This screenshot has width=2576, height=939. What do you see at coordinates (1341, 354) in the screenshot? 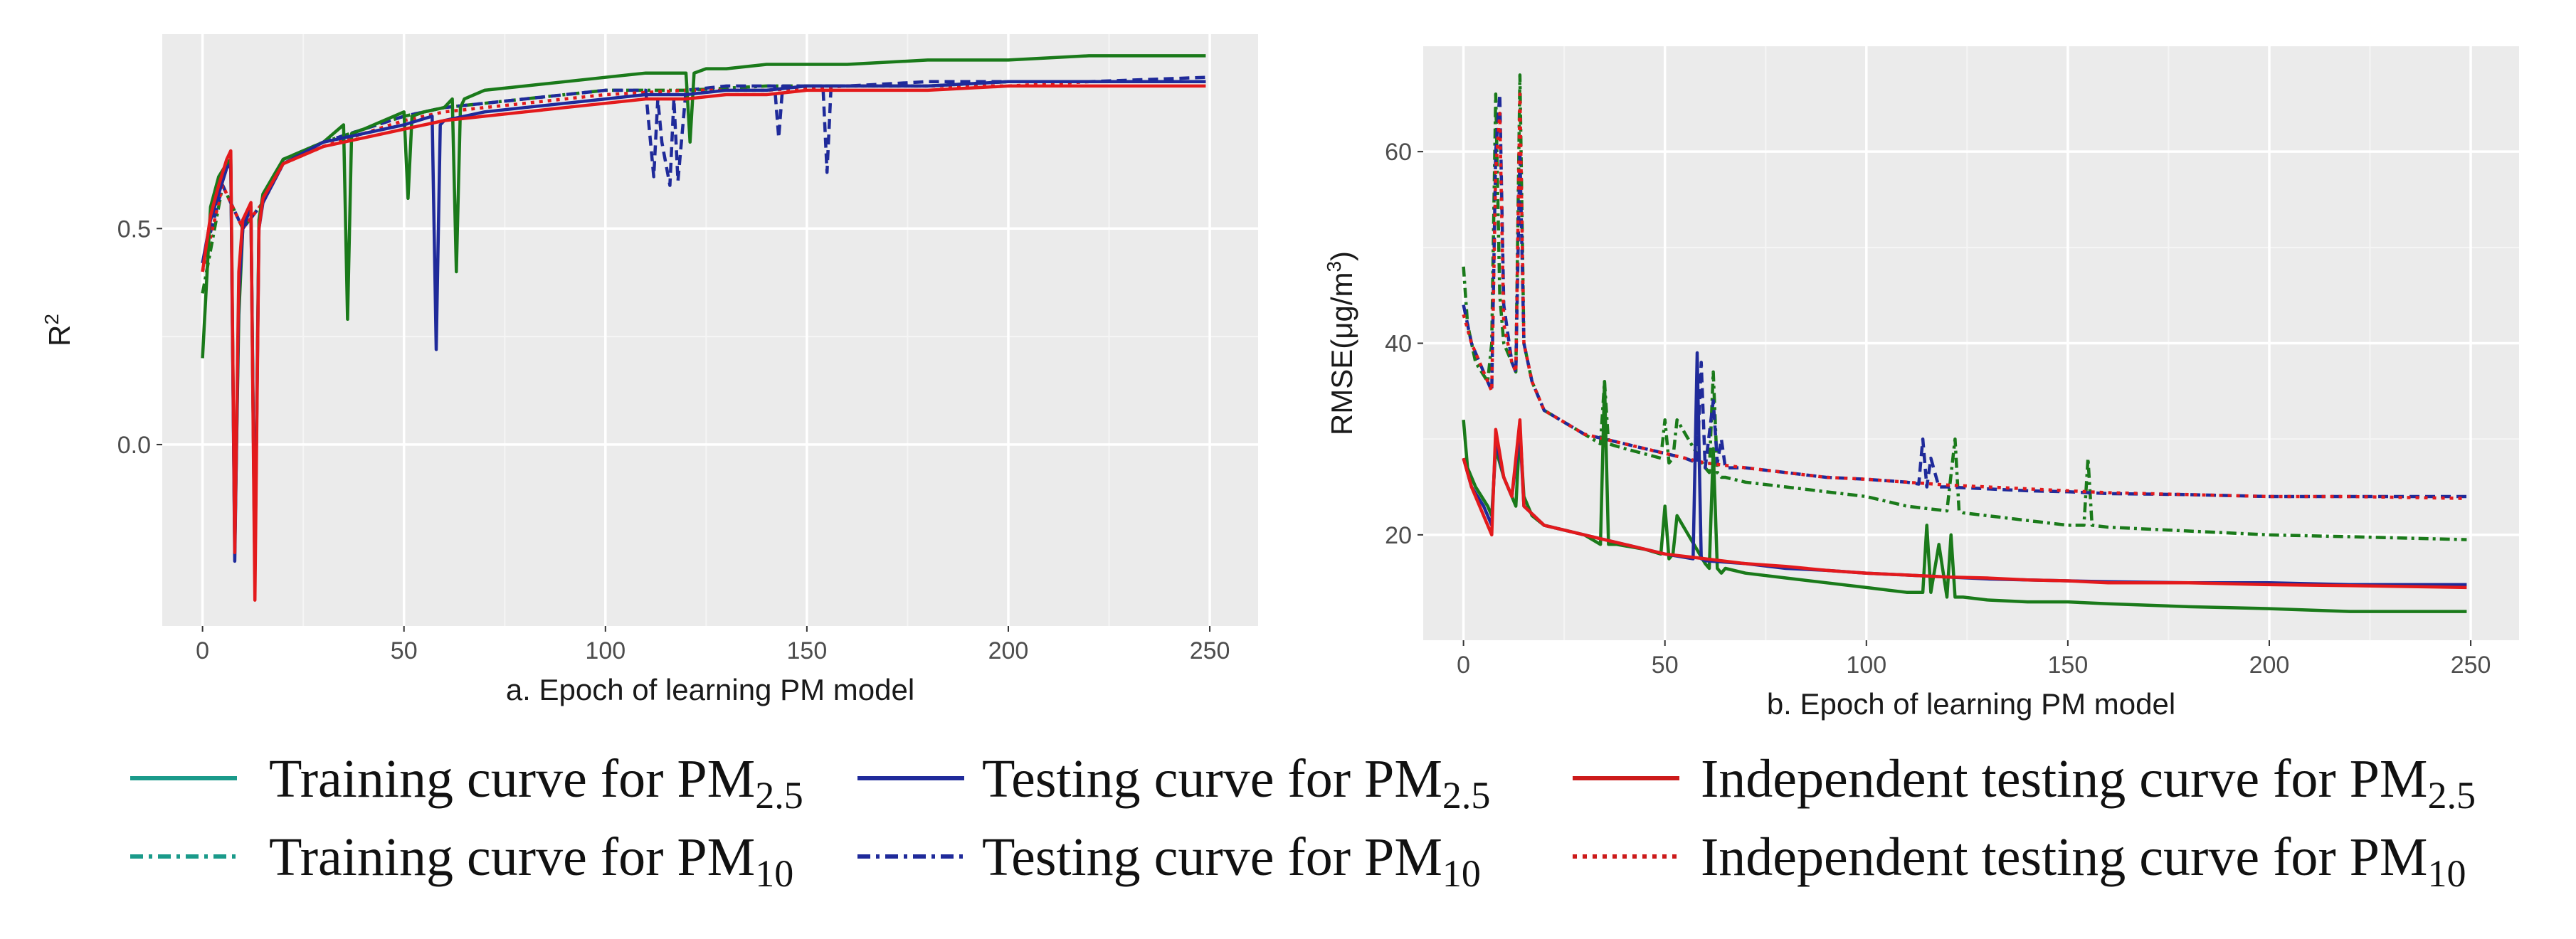
I see `y-axis-label-main: RMSE(μg/m` at bounding box center [1341, 354].